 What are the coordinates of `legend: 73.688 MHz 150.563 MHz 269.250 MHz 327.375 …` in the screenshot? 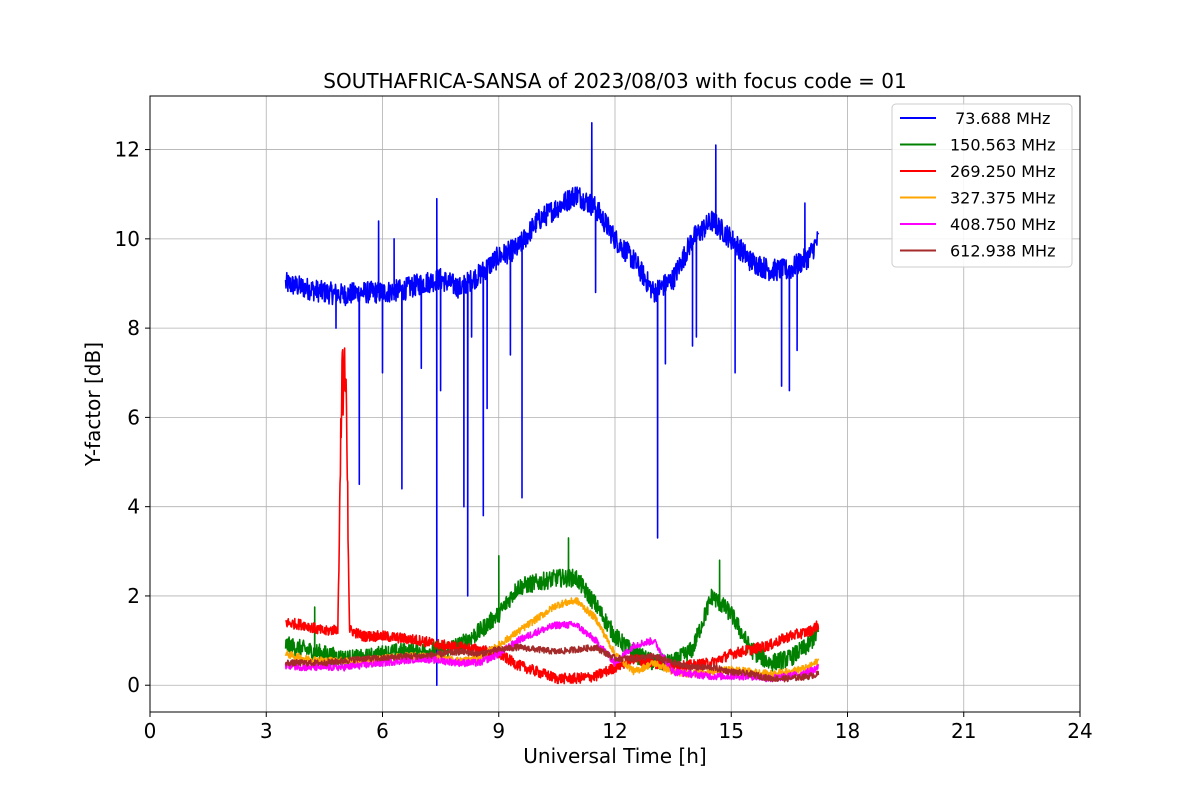 It's located at (982, 185).